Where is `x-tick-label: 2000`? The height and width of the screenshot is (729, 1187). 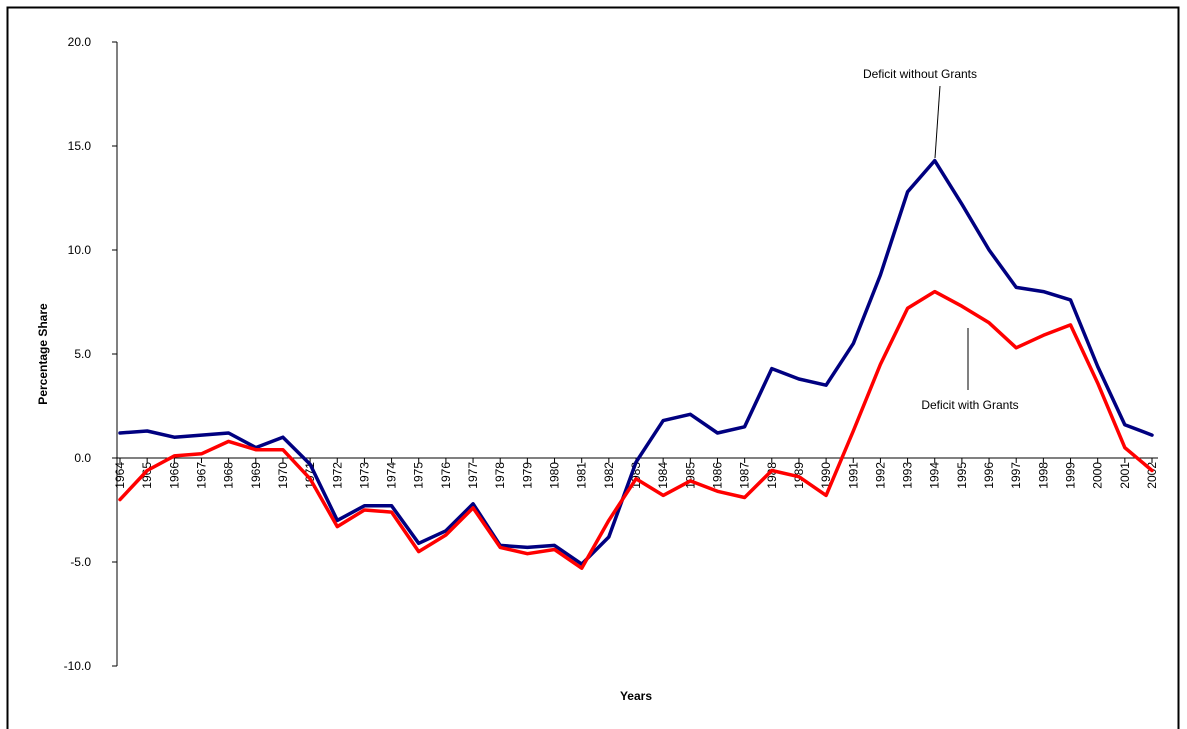
x-tick-label: 2000 is located at coordinates (1098, 475).